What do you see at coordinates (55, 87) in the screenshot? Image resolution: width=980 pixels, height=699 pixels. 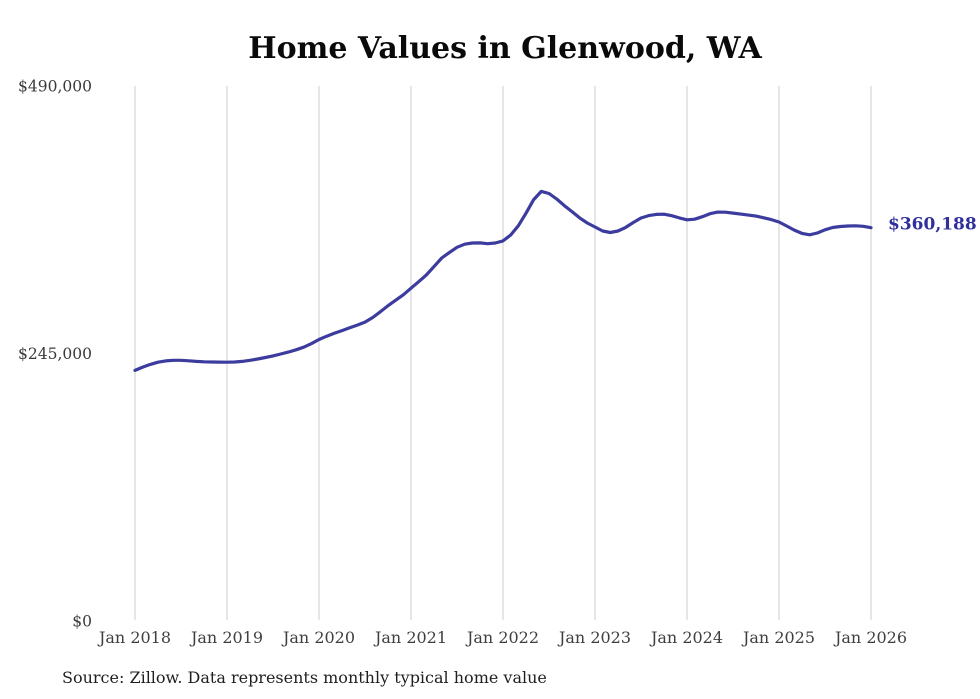 I see `y-tick-label: $490,000` at bounding box center [55, 87].